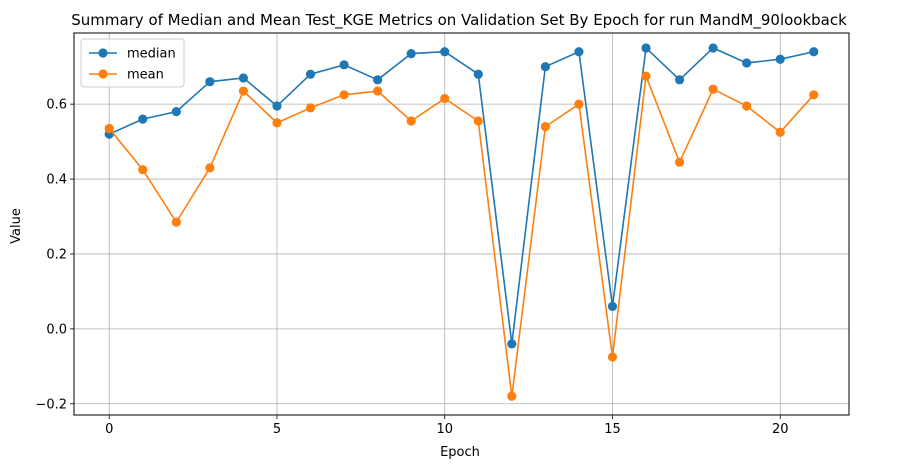 This screenshot has width=901, height=468. Describe the element at coordinates (132, 63) in the screenshot. I see `legend: median mean` at that location.